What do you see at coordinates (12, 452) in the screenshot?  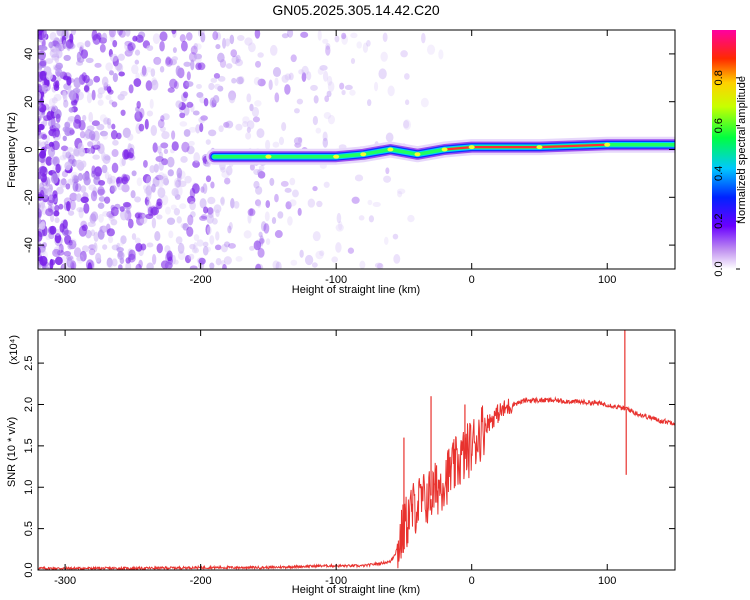 I see `snr-ylabel: SNR (10 * v/v)` at bounding box center [12, 452].